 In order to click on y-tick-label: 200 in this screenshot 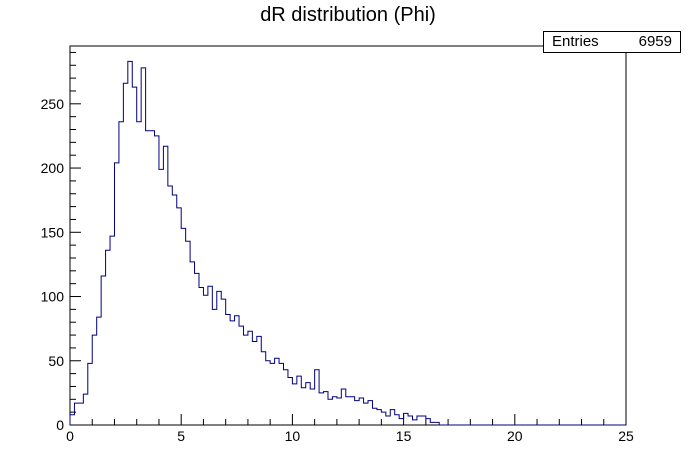, I will do `click(53, 168)`.